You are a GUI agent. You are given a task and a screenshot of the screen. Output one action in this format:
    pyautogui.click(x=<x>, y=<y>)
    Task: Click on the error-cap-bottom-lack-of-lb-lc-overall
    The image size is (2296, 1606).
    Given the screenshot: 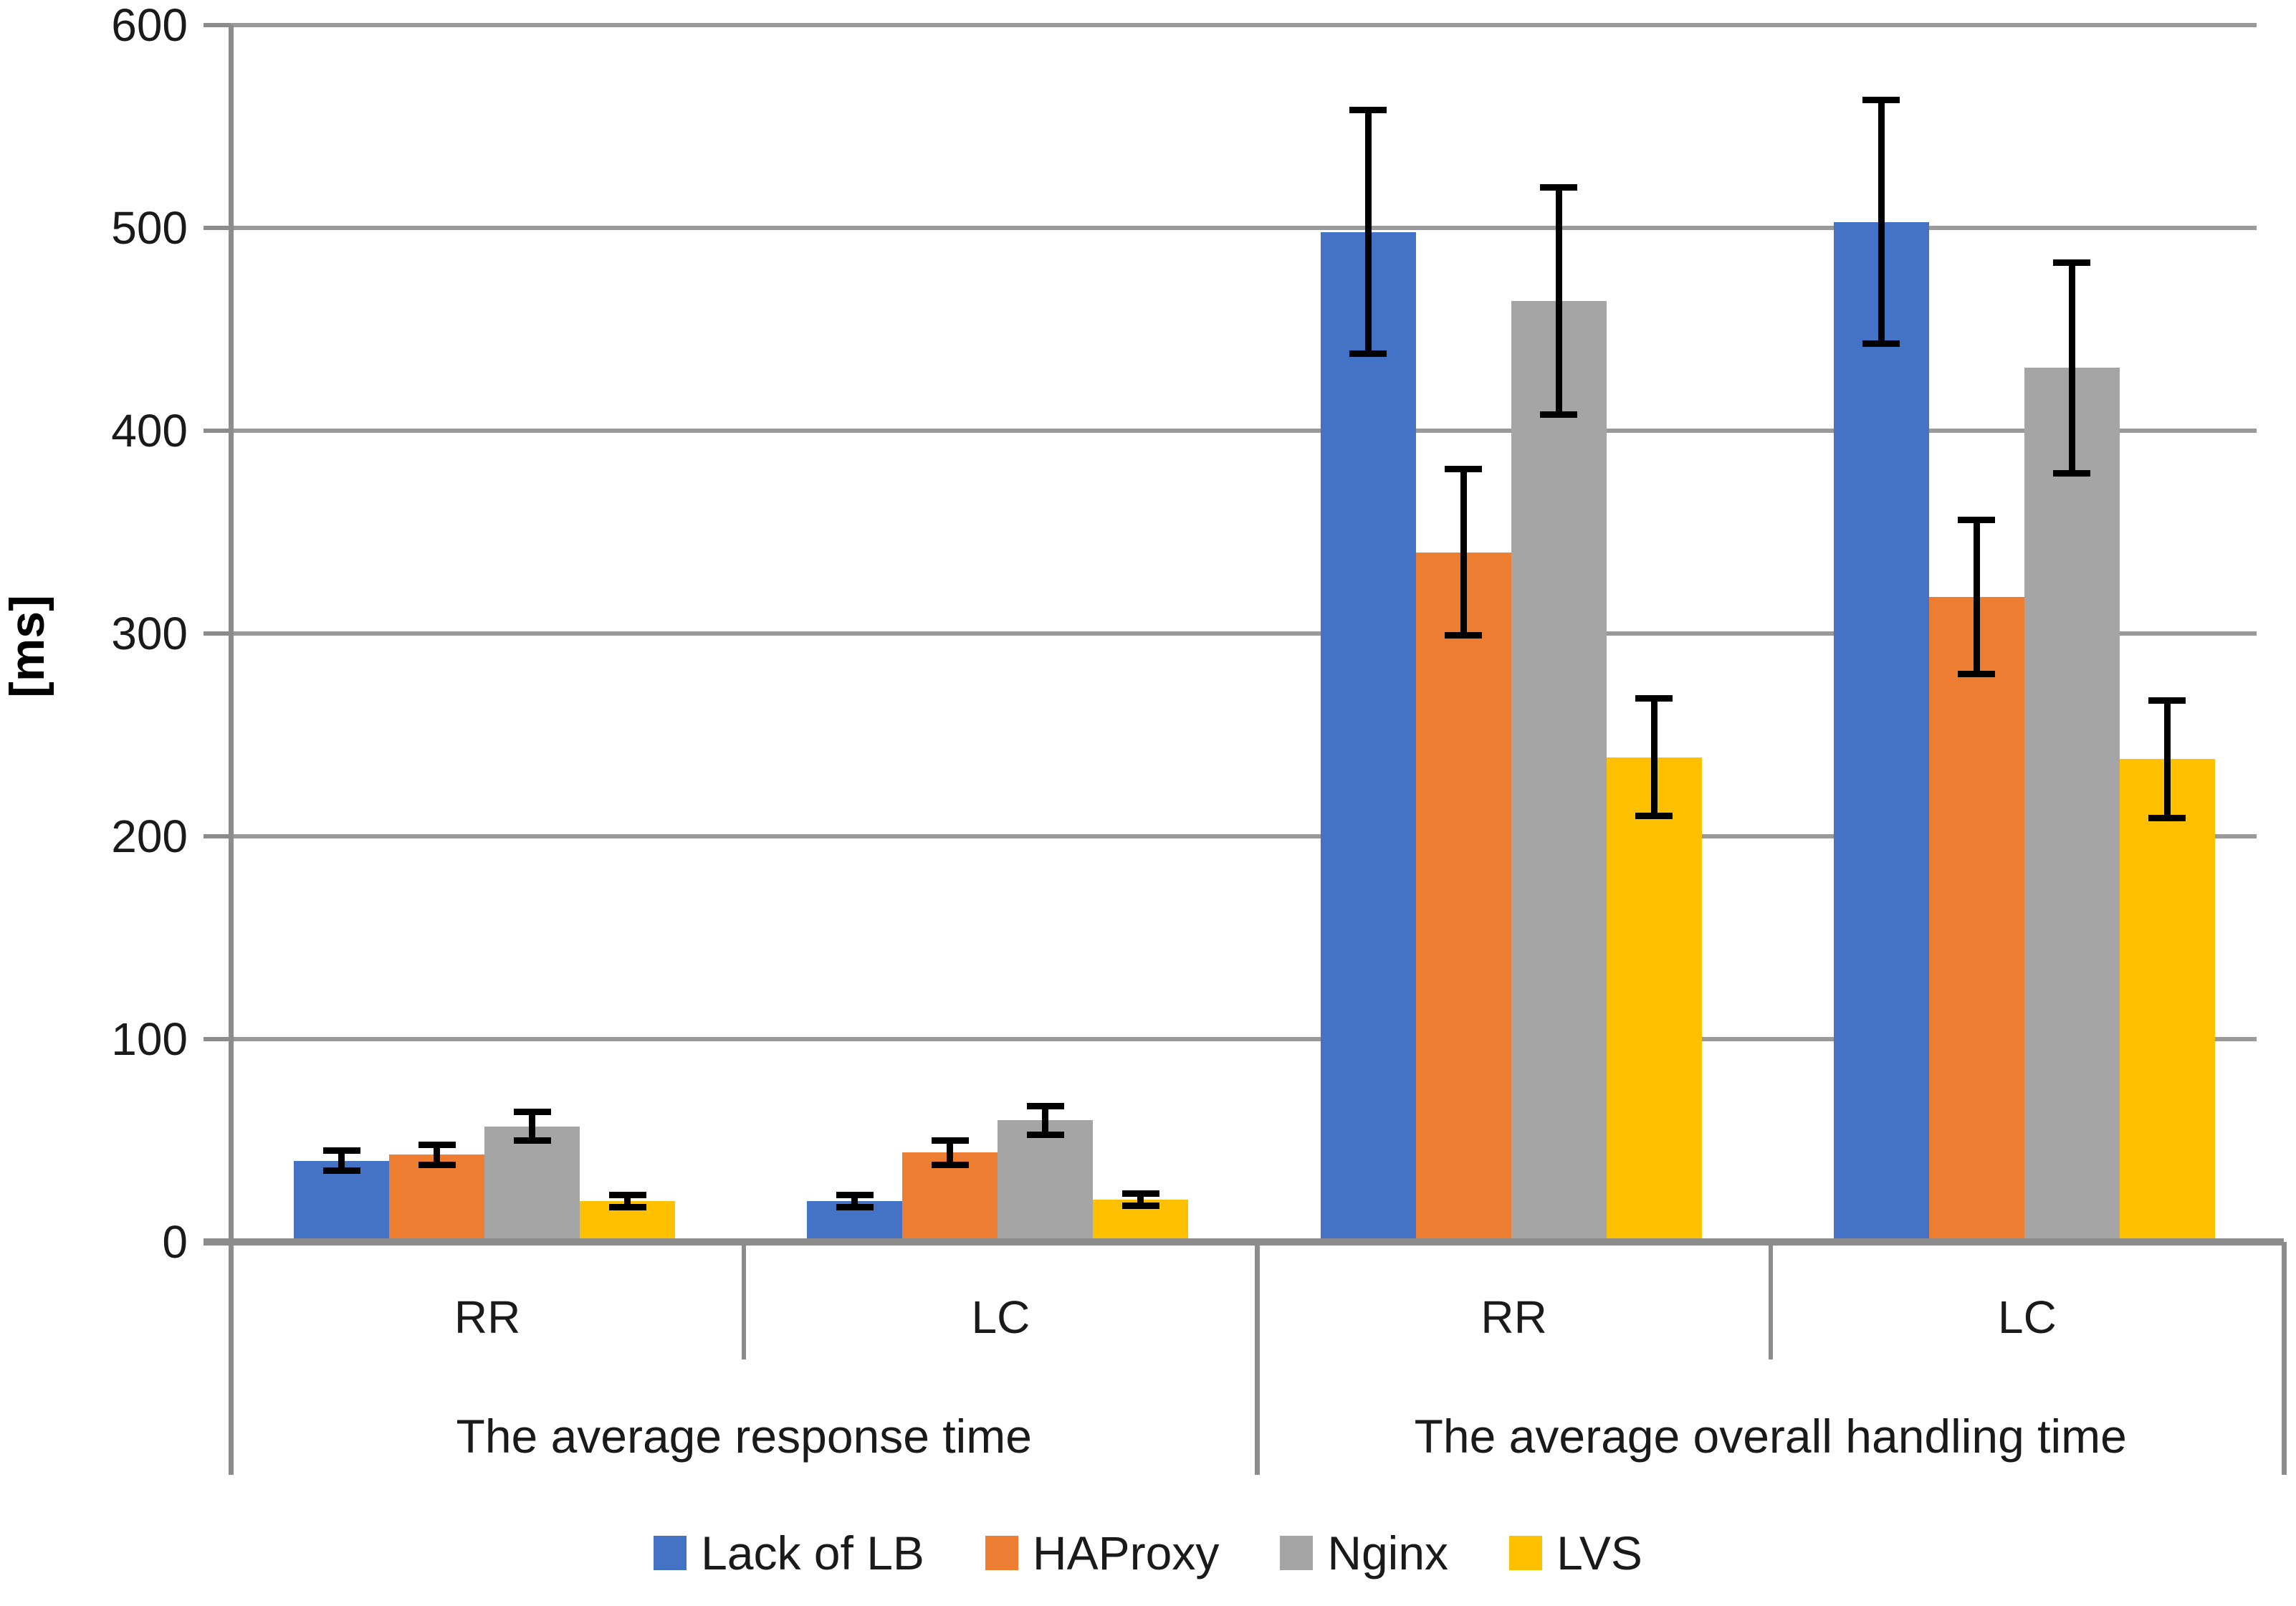 What is the action you would take?
    pyautogui.click(x=1881, y=343)
    